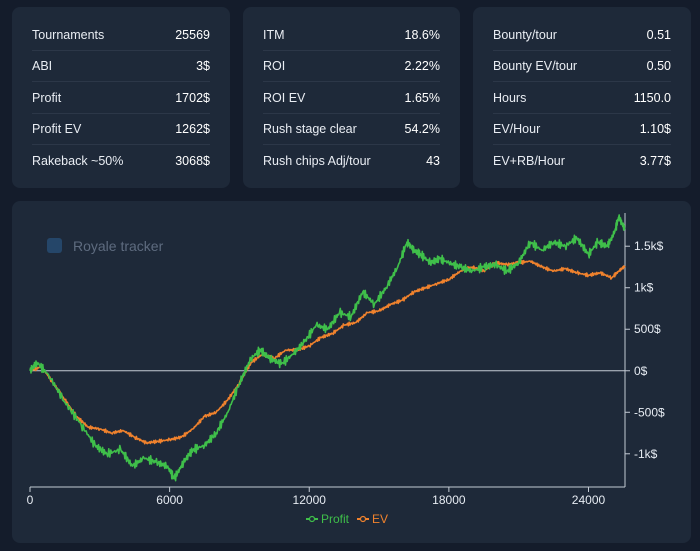  What do you see at coordinates (169, 500) in the screenshot?
I see `x-tick-label: 6000` at bounding box center [169, 500].